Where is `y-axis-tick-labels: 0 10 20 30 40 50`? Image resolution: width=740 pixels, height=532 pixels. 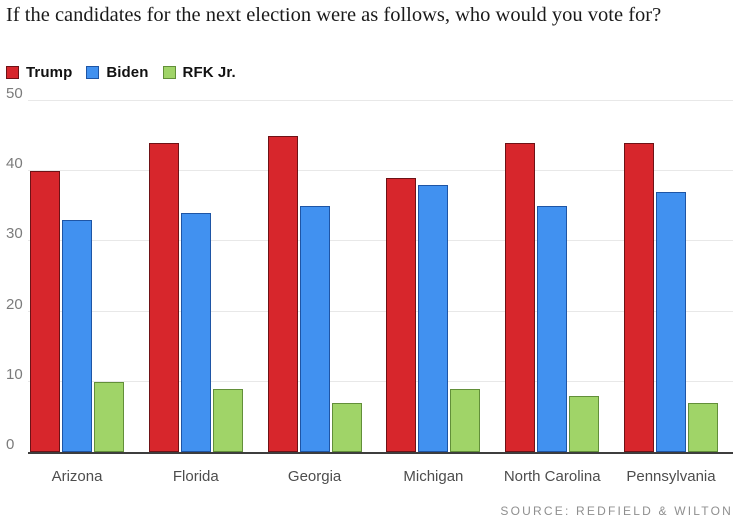 y-axis-tick-labels: 0 10 20 30 40 50 is located at coordinates (19, 269).